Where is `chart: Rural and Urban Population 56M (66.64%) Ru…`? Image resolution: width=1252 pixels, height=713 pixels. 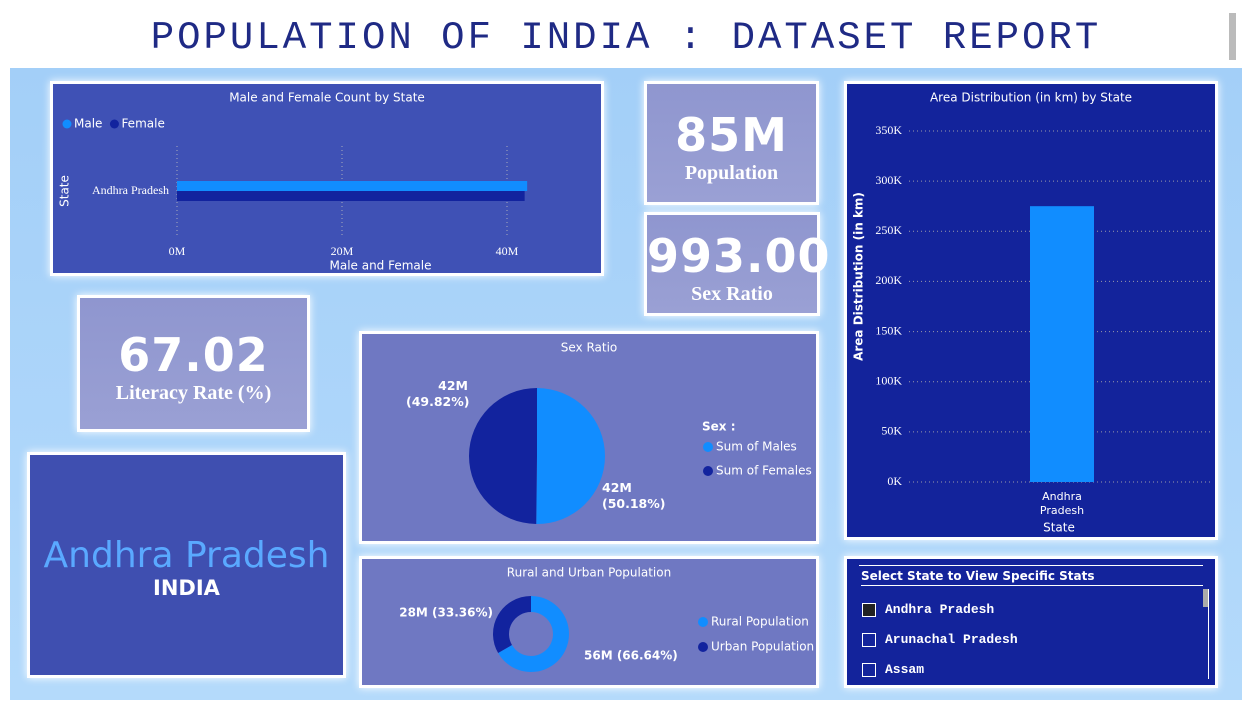
chart: Rural and Urban Population 56M (66.64%) Ru… is located at coordinates (606, 619).